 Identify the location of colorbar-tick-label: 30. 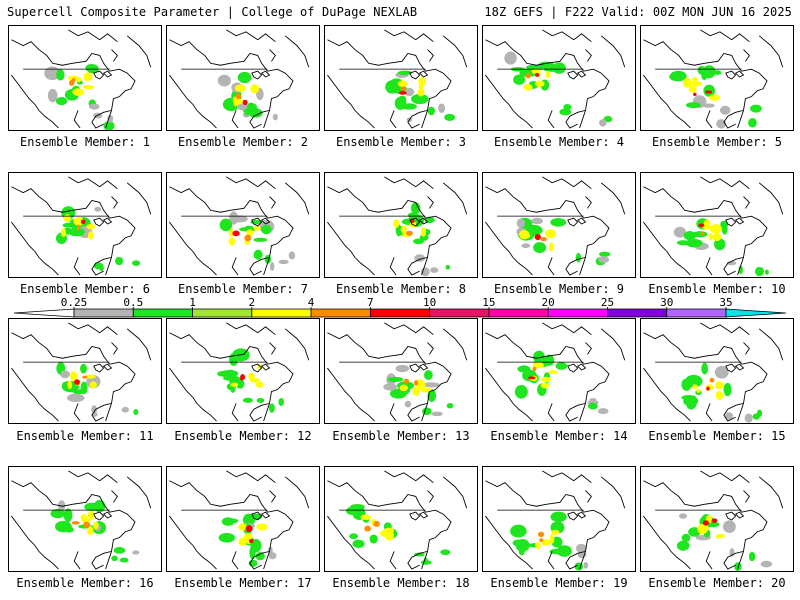
(666, 302).